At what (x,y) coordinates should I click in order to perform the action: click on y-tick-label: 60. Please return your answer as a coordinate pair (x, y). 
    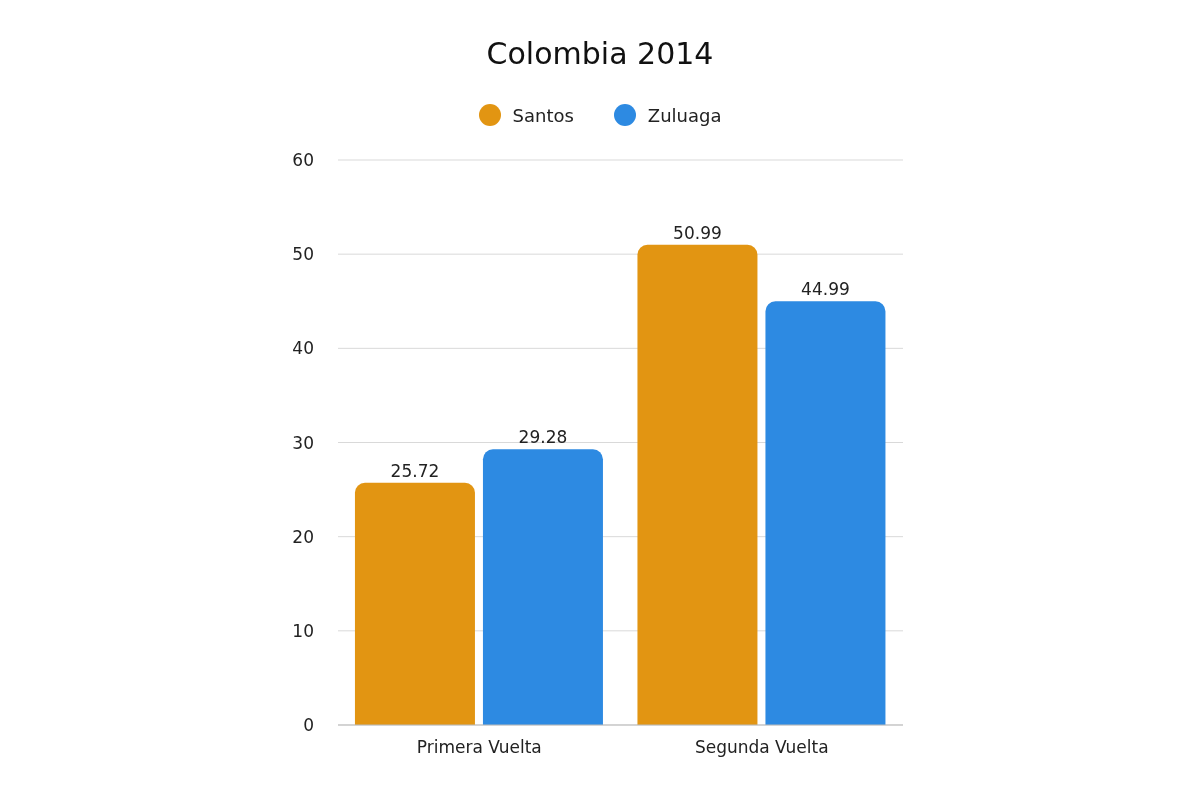
    Looking at the image, I should click on (303, 160).